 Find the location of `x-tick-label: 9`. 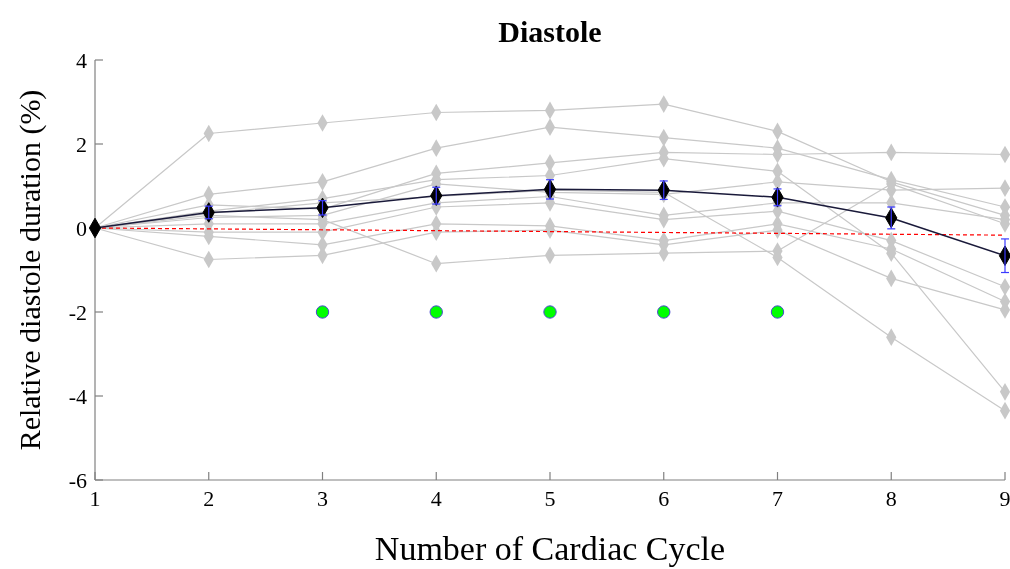

x-tick-label: 9 is located at coordinates (1004, 498).